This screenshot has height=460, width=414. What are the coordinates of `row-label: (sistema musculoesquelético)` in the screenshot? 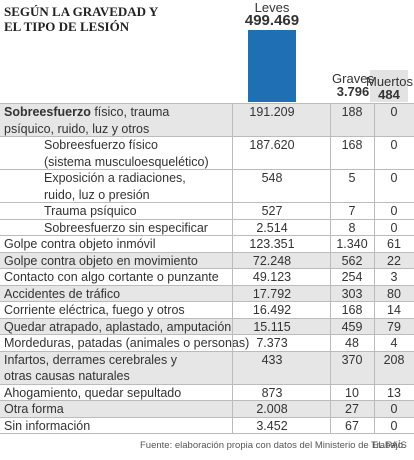 It's located at (126, 162).